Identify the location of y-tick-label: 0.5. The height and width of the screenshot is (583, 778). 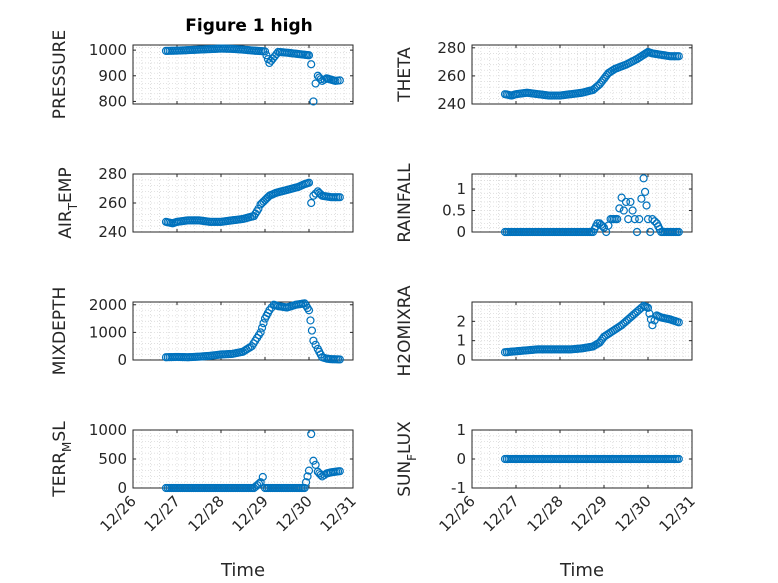
(454, 211).